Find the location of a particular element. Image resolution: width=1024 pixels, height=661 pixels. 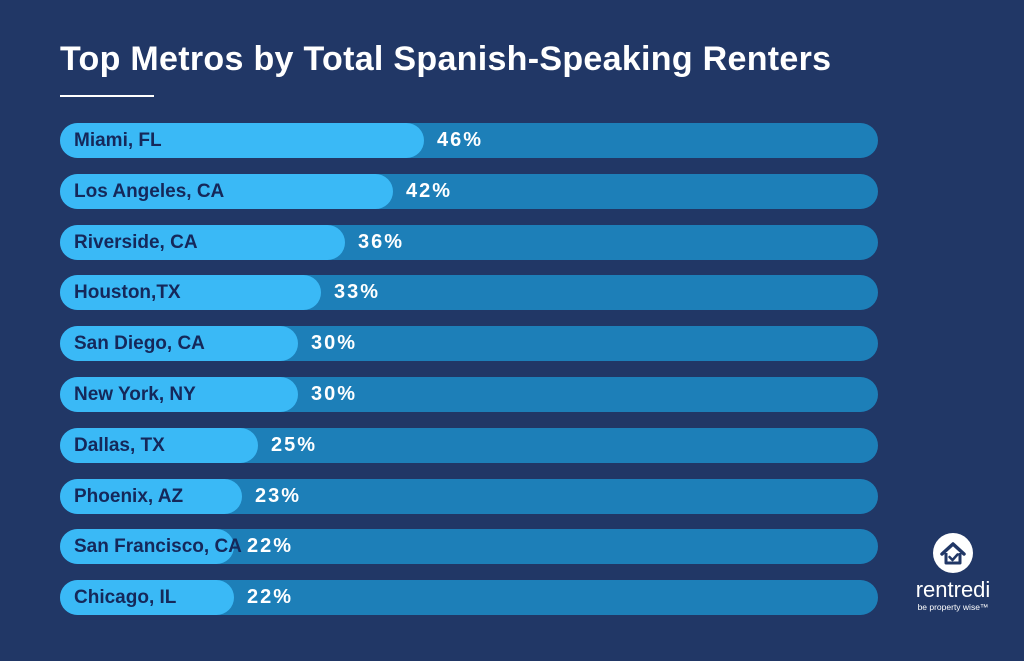

bar-row: San Diego, CA 30% is located at coordinates (469, 344).